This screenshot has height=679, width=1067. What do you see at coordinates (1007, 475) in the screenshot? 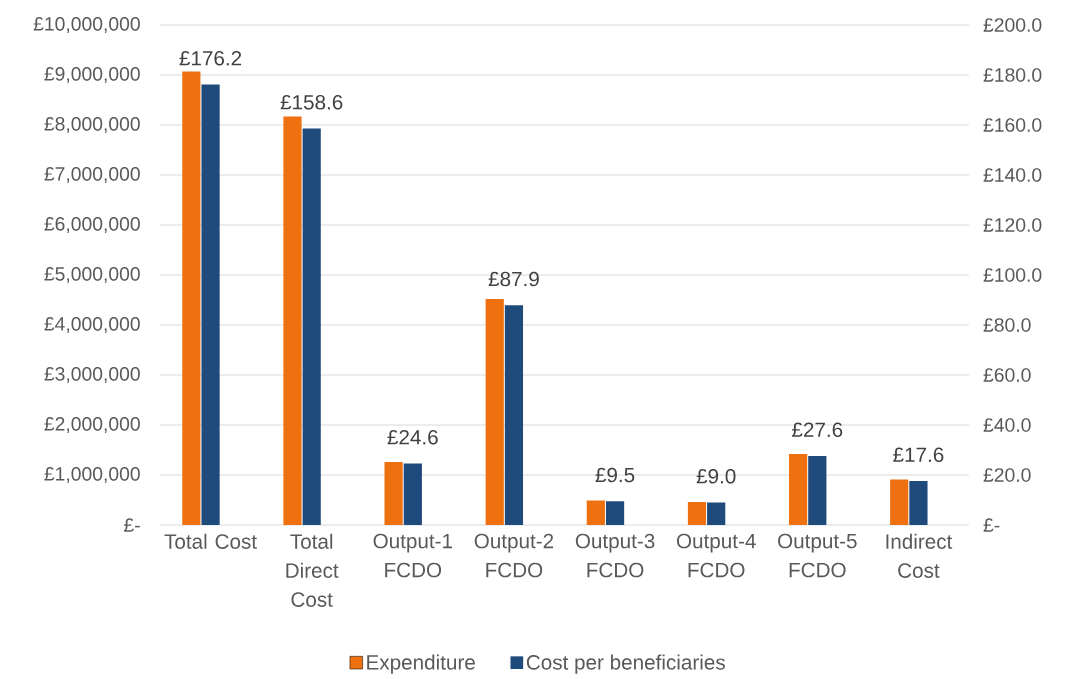
I see `y2-tick-label: £20.0` at bounding box center [1007, 475].